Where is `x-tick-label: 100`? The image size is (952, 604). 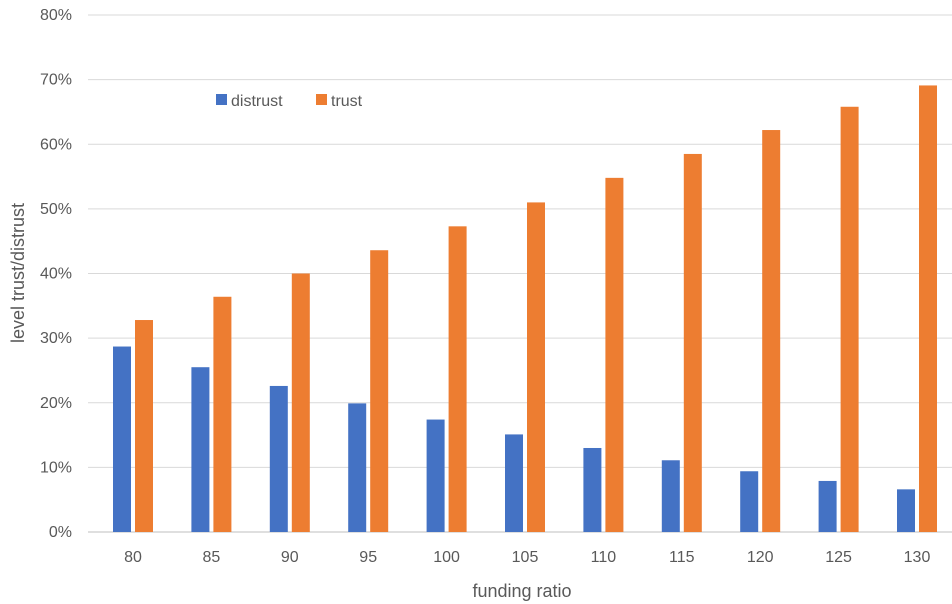
x-tick-label: 100 is located at coordinates (446, 557).